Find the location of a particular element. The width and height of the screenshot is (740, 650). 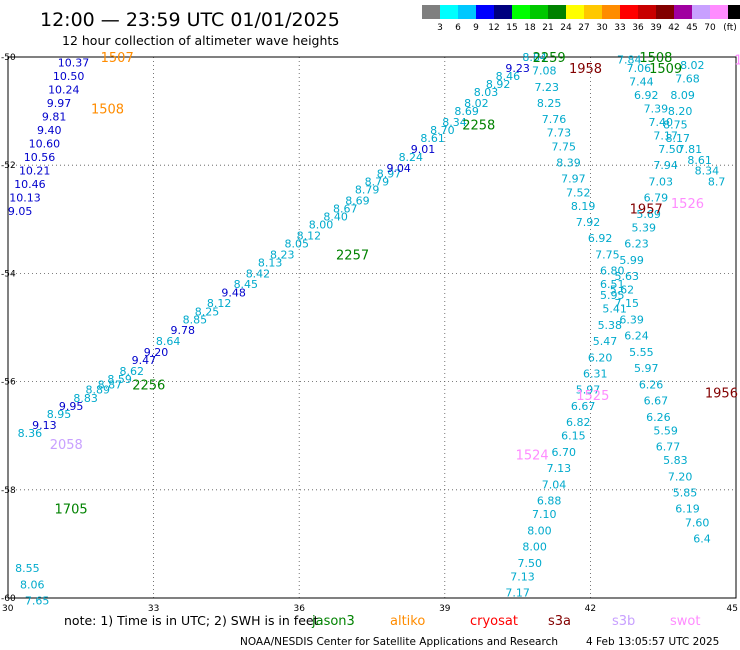

pass-time-label: 1957 is located at coordinates (646, 209).